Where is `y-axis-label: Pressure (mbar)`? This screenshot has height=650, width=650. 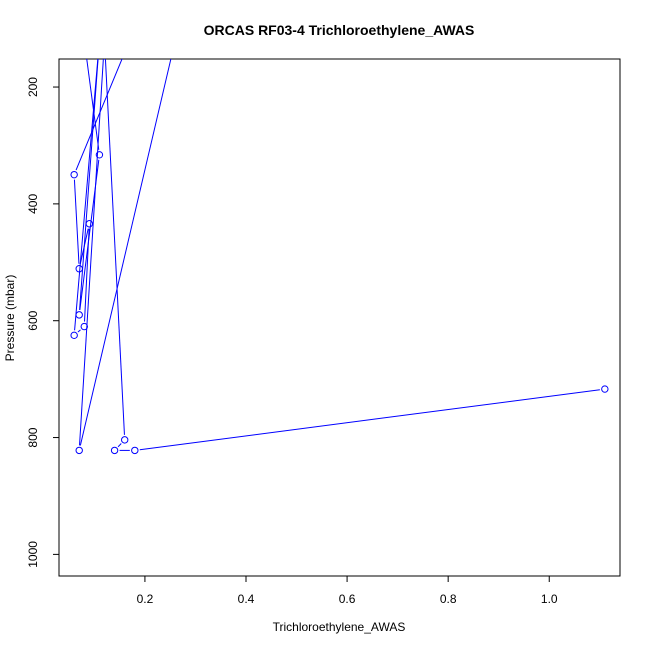 y-axis-label: Pressure (mbar) is located at coordinates (10, 318).